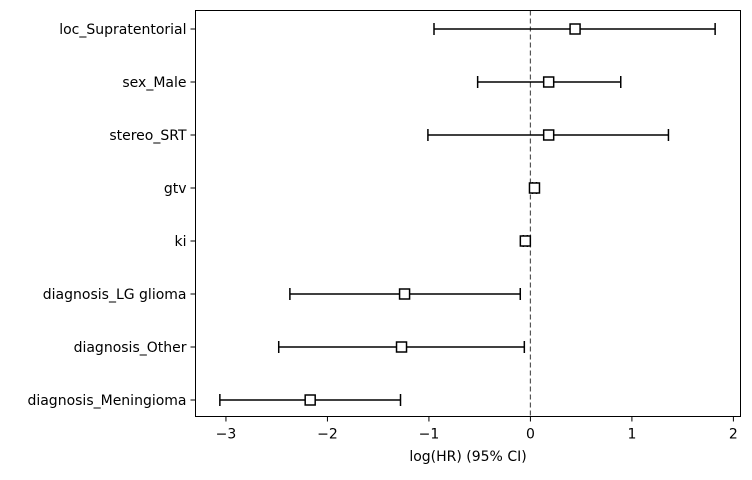 The width and height of the screenshot is (752, 480). I want to click on y-tick-label: sex_Male, so click(154, 83).